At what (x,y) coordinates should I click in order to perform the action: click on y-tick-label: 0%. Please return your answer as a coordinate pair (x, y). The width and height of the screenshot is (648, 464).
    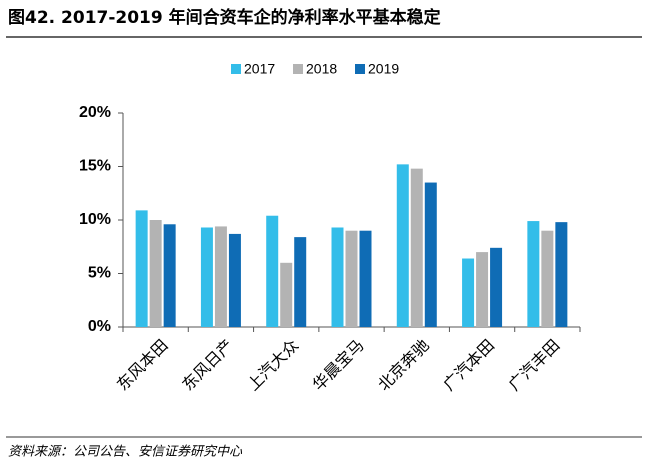
    Looking at the image, I should click on (99, 326).